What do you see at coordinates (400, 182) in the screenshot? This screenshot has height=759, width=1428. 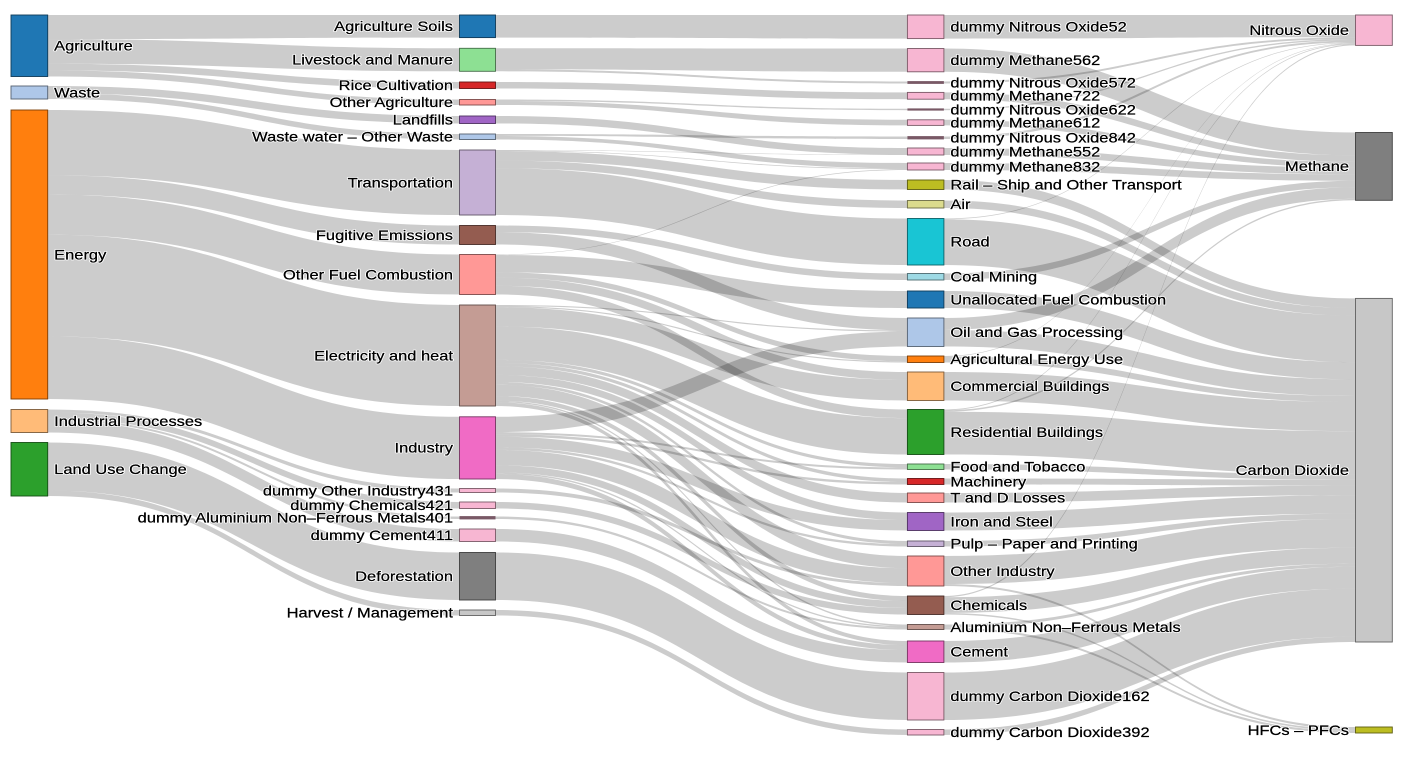 I see `svg-text: Transportation` at bounding box center [400, 182].